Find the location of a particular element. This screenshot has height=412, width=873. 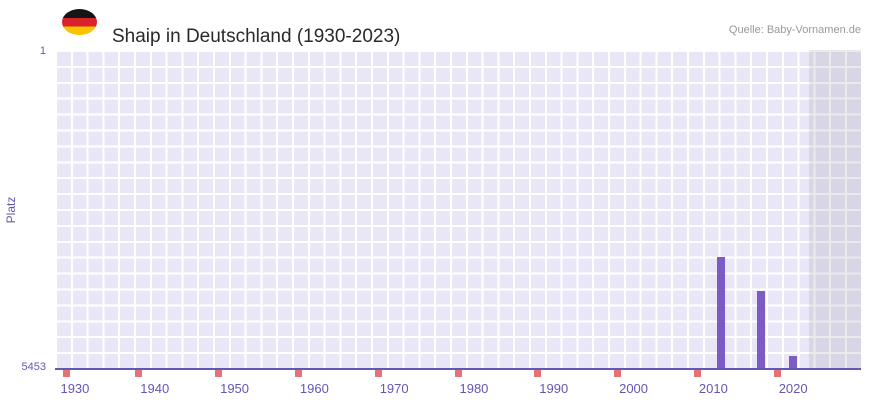

x-tick-label-1970: 1970 is located at coordinates (394, 388).